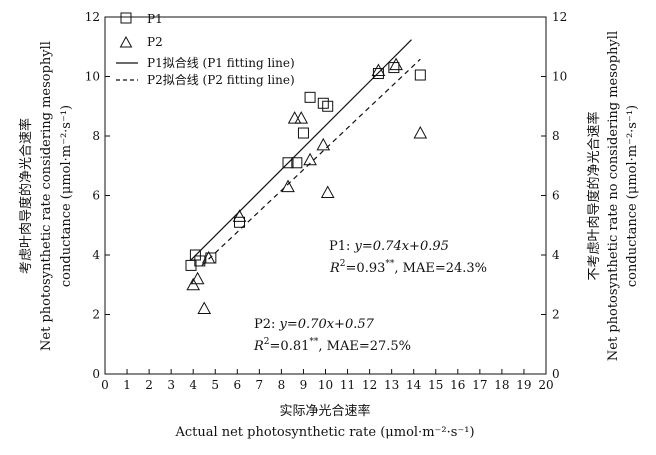 Image resolution: width=656 pixels, height=455 pixels. What do you see at coordinates (414, 385) in the screenshot?
I see `x-tick-label: 14` at bounding box center [414, 385].